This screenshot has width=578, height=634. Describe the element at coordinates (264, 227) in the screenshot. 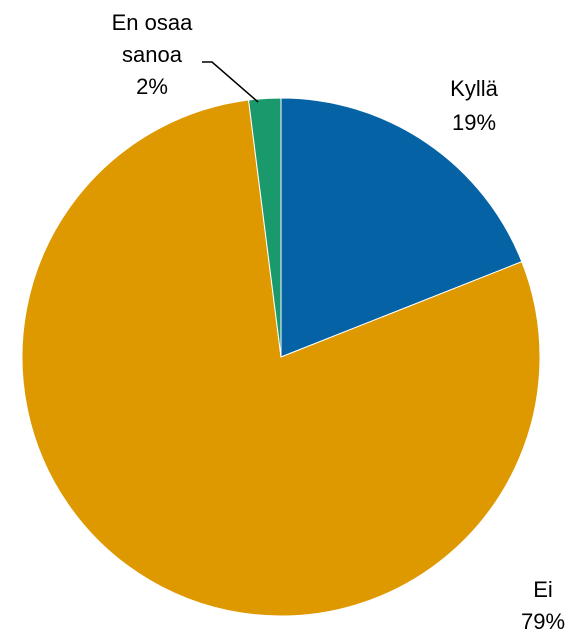

I see `pie-slice-en-osaa-sanoa` at that location.